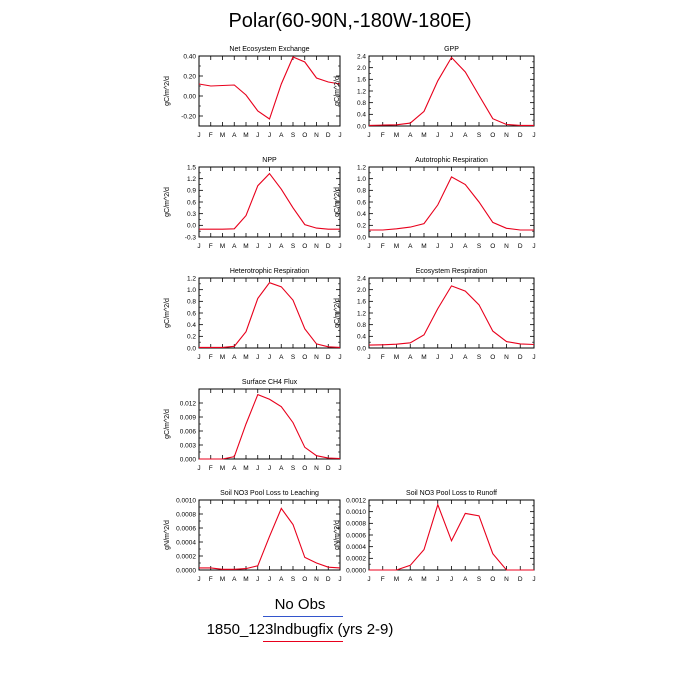 The width and height of the screenshot is (700, 700). I want to click on y-axis-label: gC/m^2/d, so click(337, 202).